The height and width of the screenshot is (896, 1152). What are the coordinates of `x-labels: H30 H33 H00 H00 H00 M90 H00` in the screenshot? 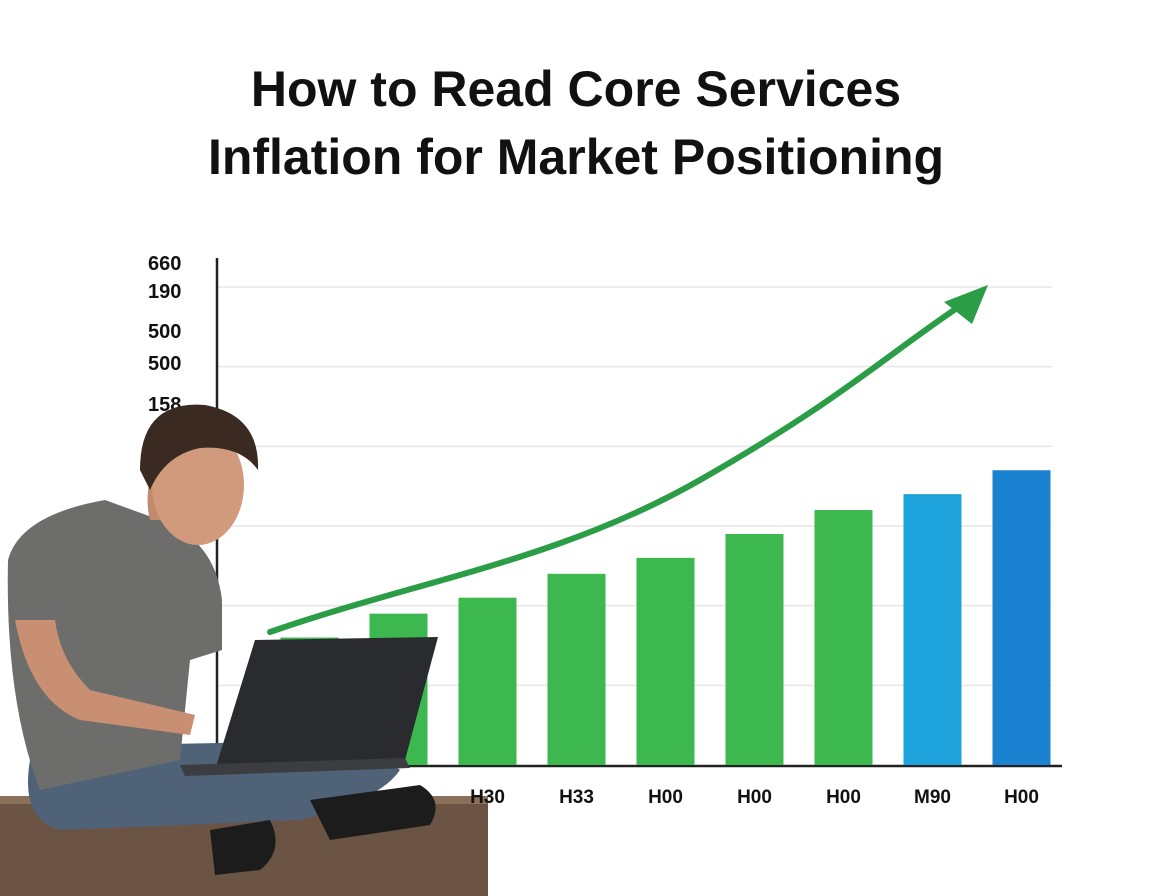 It's located at (754, 797).